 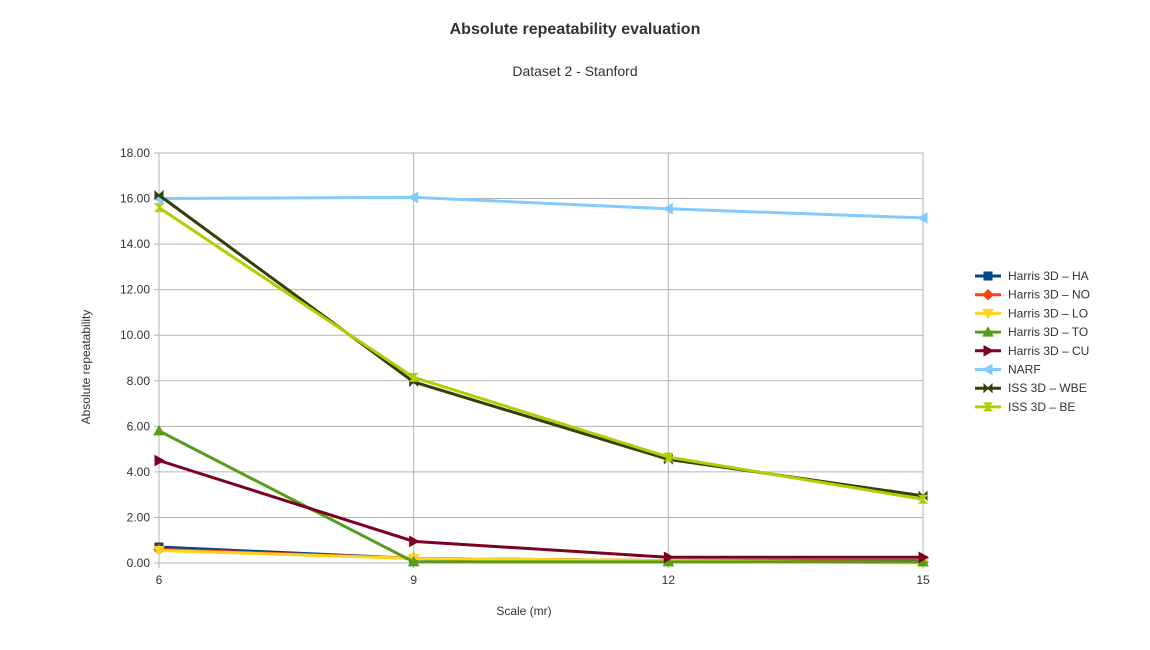 What do you see at coordinates (669, 580) in the screenshot?
I see `x-tick-label: 12` at bounding box center [669, 580].